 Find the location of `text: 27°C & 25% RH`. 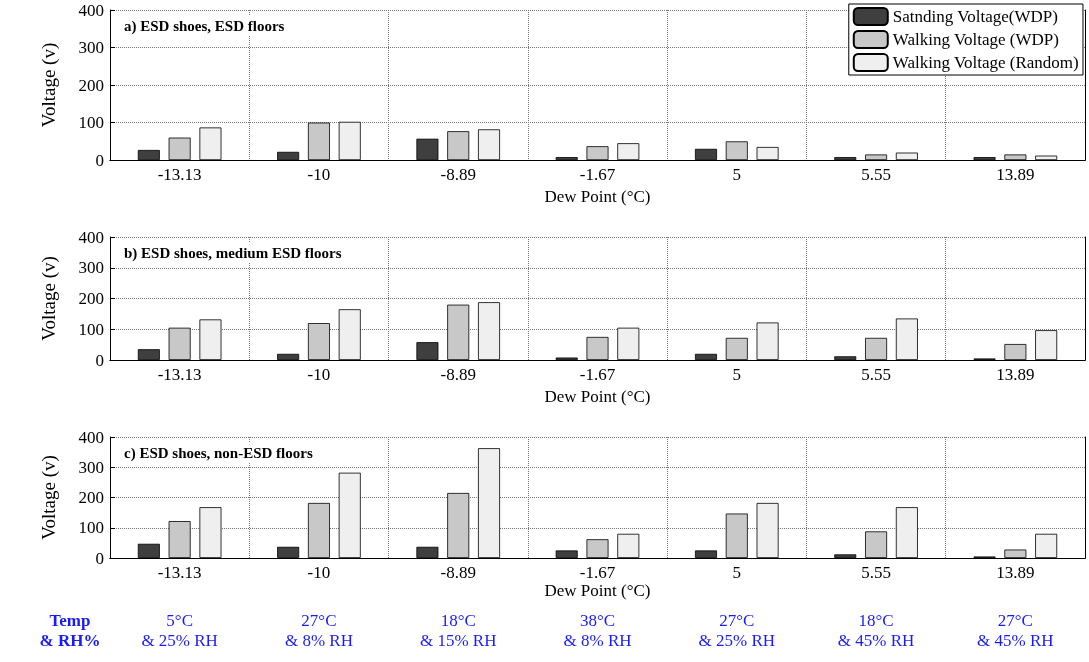

text: 27°C & 25% RH is located at coordinates (737, 630).